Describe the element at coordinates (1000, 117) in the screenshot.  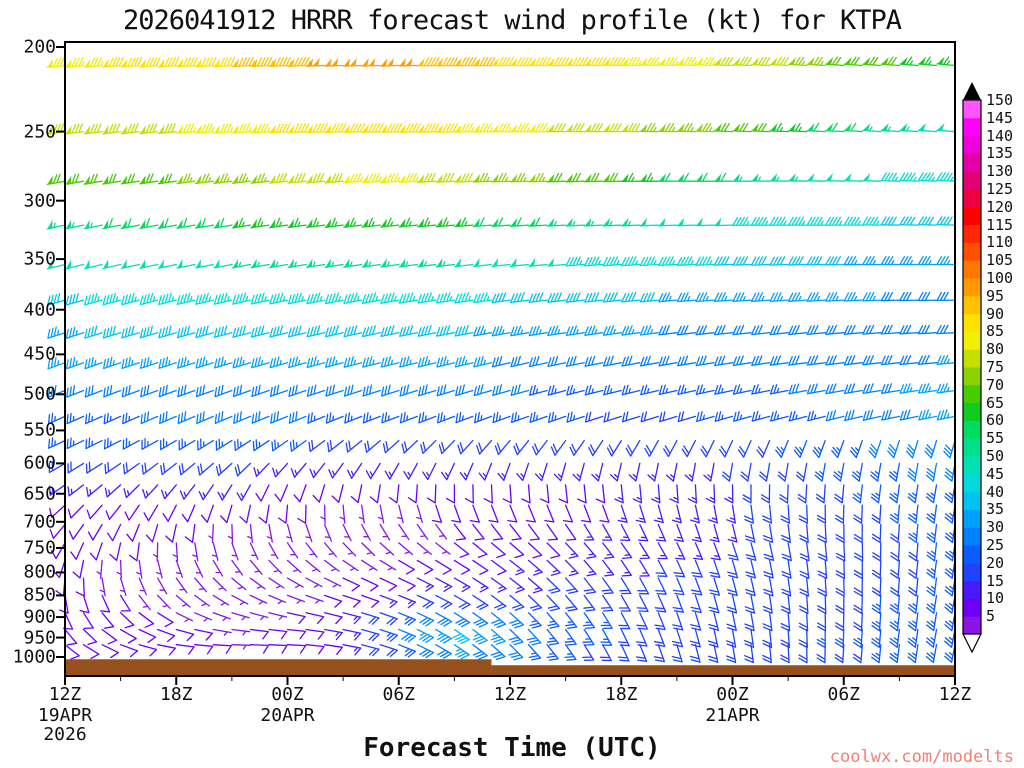
I see `colorbar-label: 145` at that location.